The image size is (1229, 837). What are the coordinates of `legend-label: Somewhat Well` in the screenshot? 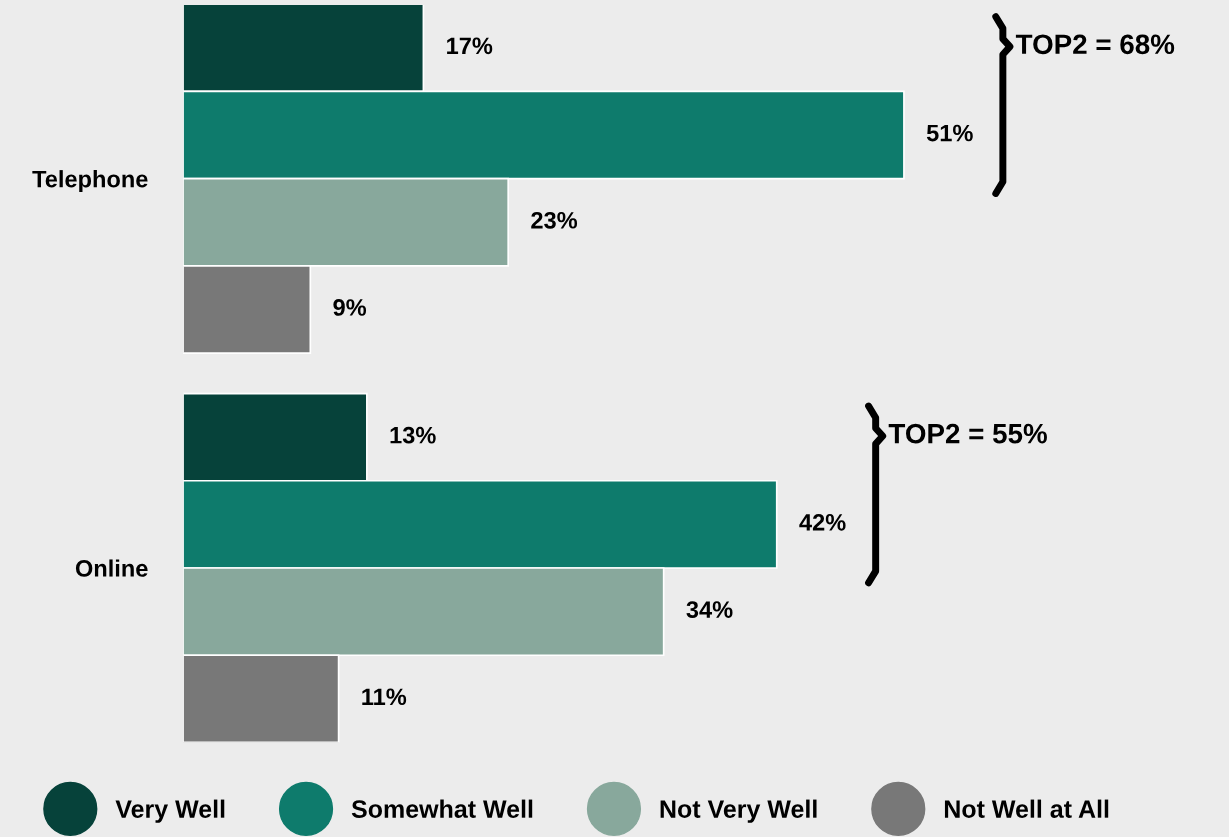 It's located at (442, 808).